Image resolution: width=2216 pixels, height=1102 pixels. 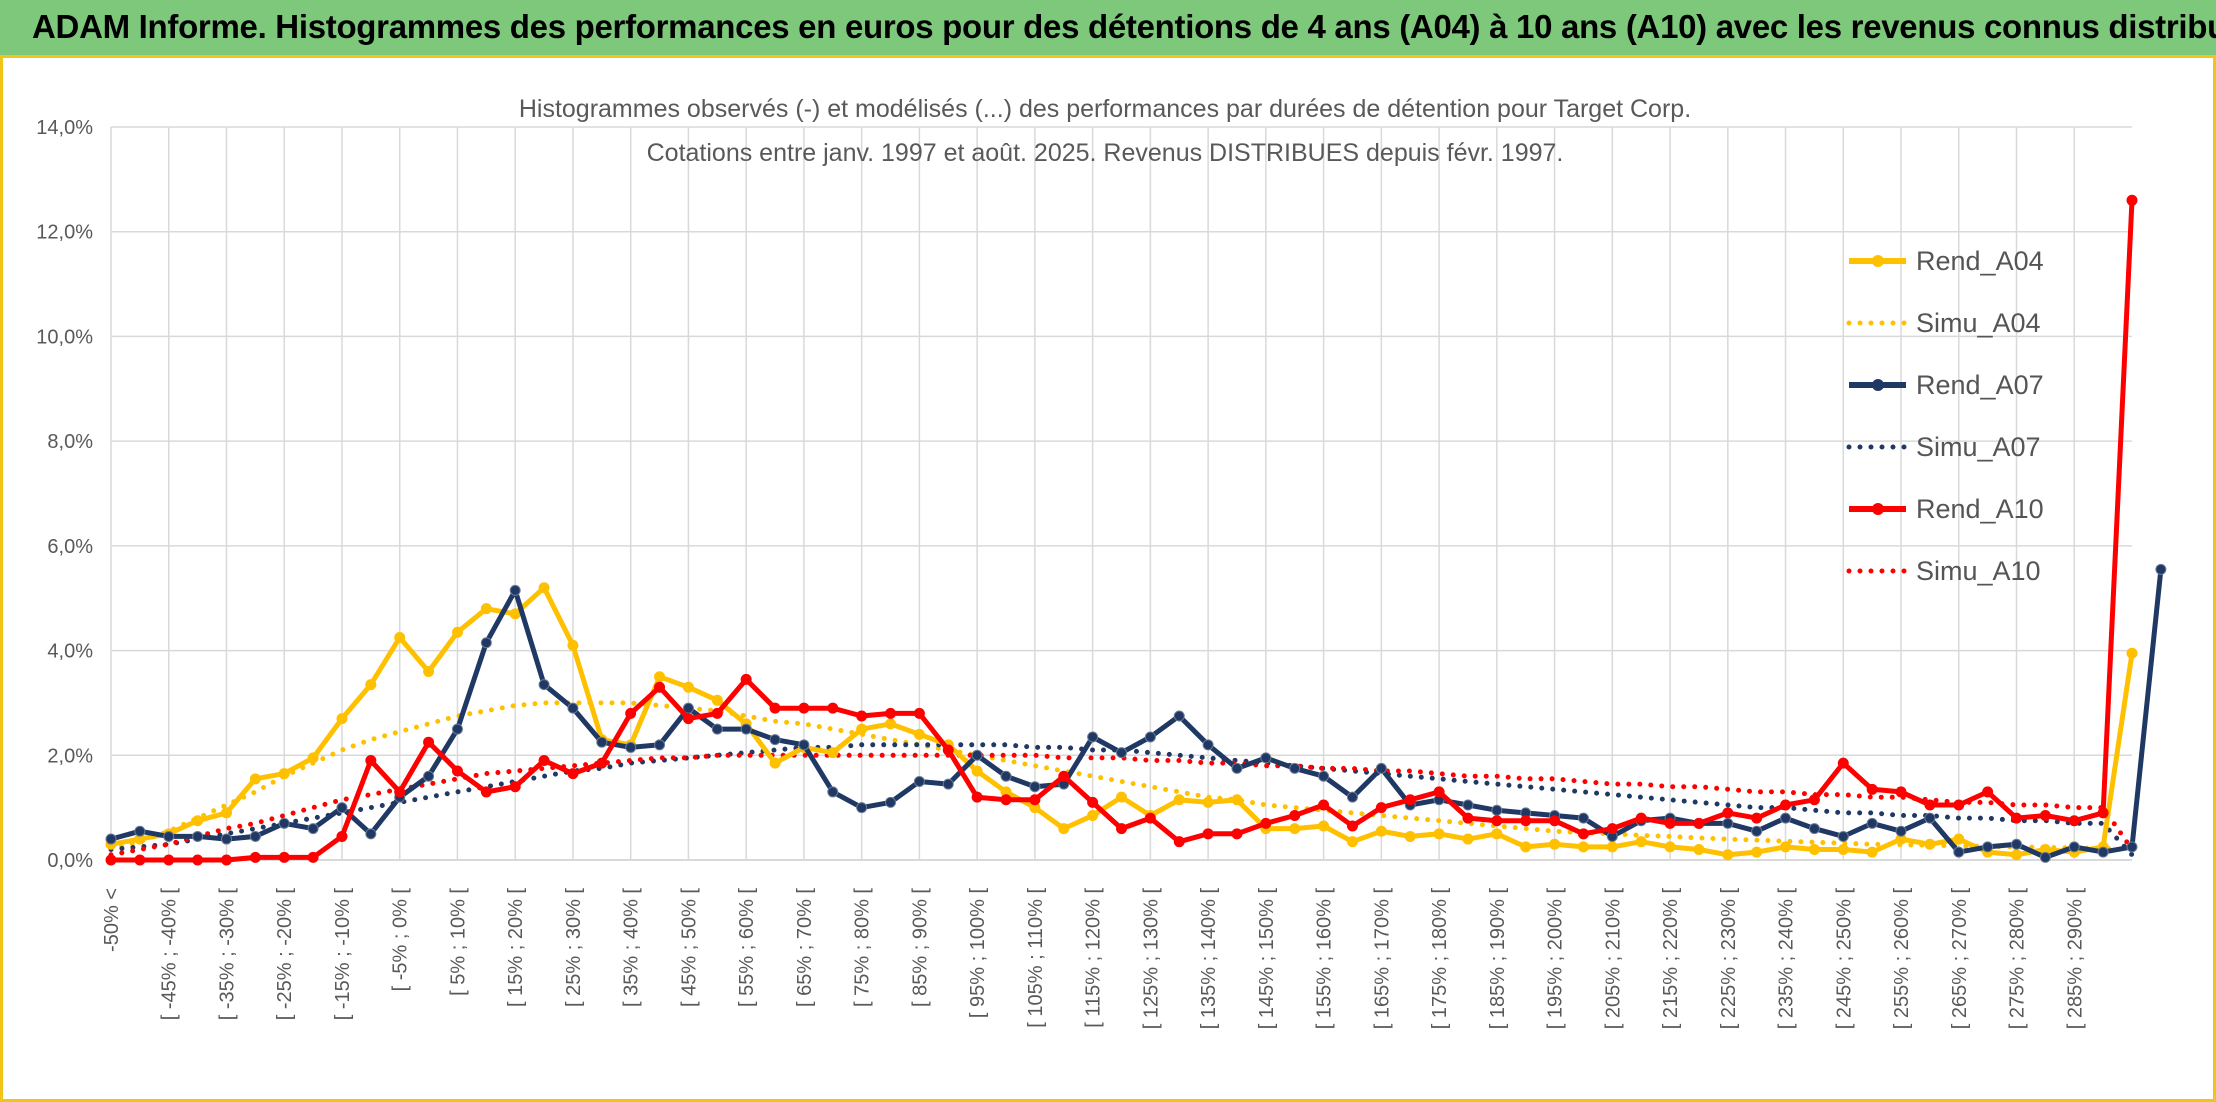 I want to click on legend-item-rend_a10: Rend_A10, so click(x=1944, y=509).